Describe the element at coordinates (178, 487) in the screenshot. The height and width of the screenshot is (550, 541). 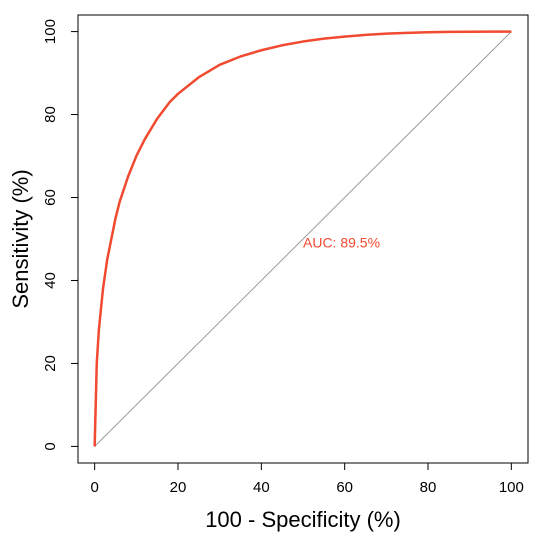
I see `x-tick-label: 20` at that location.